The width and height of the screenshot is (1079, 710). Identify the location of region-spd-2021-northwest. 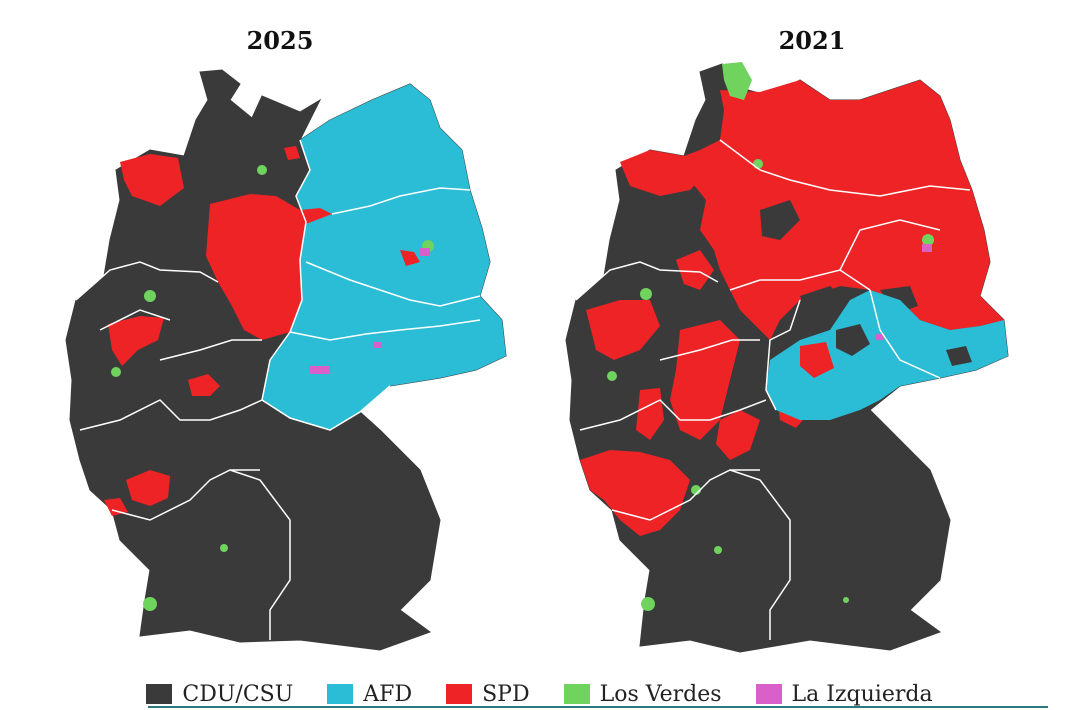
(665, 173).